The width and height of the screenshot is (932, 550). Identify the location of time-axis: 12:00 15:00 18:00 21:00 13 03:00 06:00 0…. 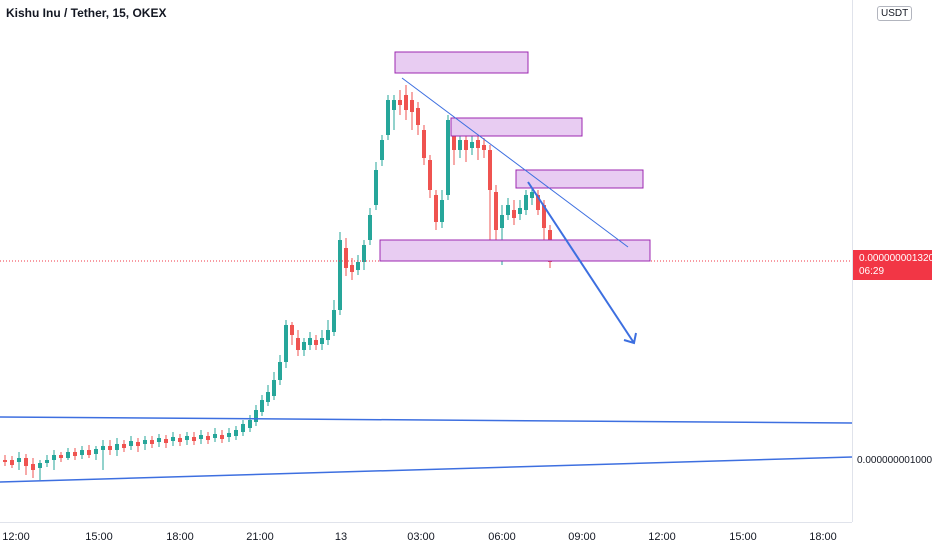
(426, 536).